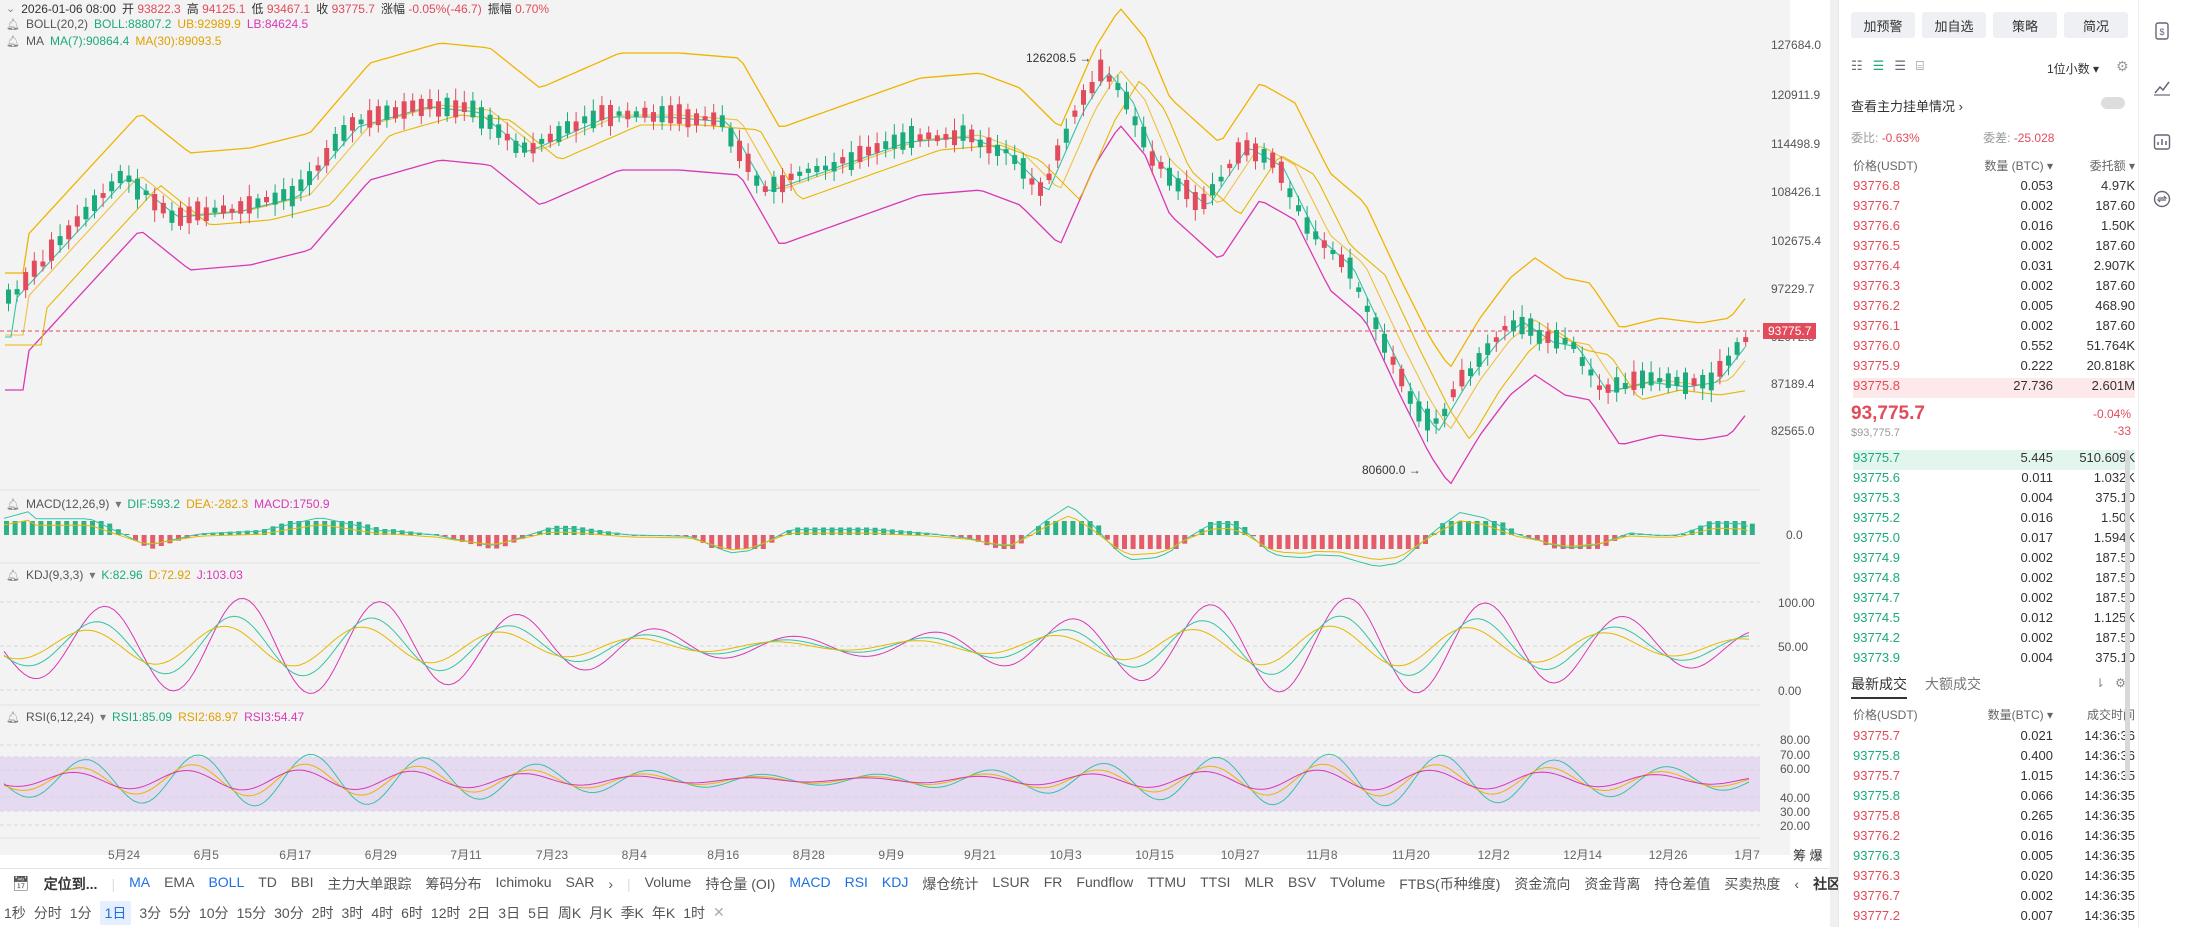  What do you see at coordinates (1994, 560) in the screenshot?
I see `bid-row: 93774.9 0.002 187.50` at bounding box center [1994, 560].